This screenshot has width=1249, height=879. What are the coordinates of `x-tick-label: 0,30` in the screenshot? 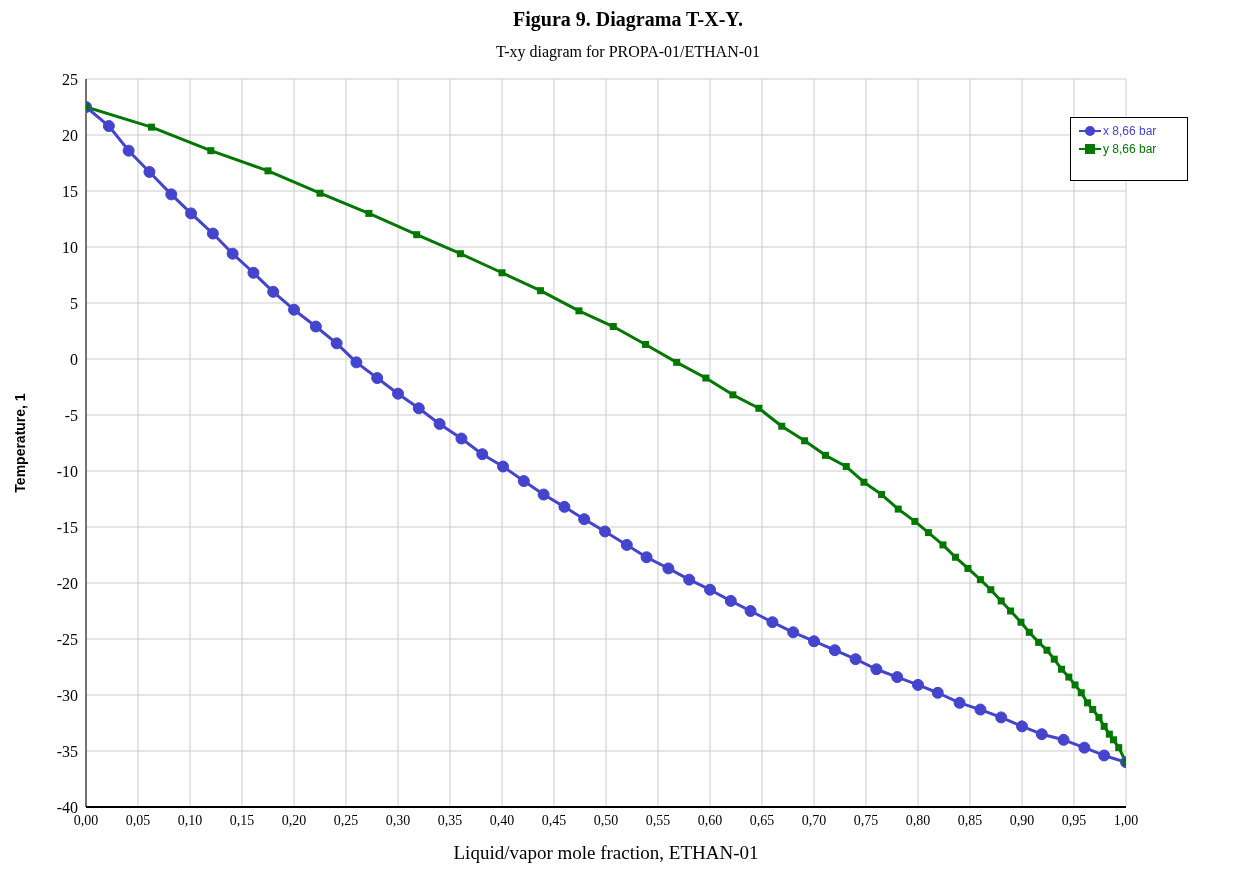 It's located at (398, 820).